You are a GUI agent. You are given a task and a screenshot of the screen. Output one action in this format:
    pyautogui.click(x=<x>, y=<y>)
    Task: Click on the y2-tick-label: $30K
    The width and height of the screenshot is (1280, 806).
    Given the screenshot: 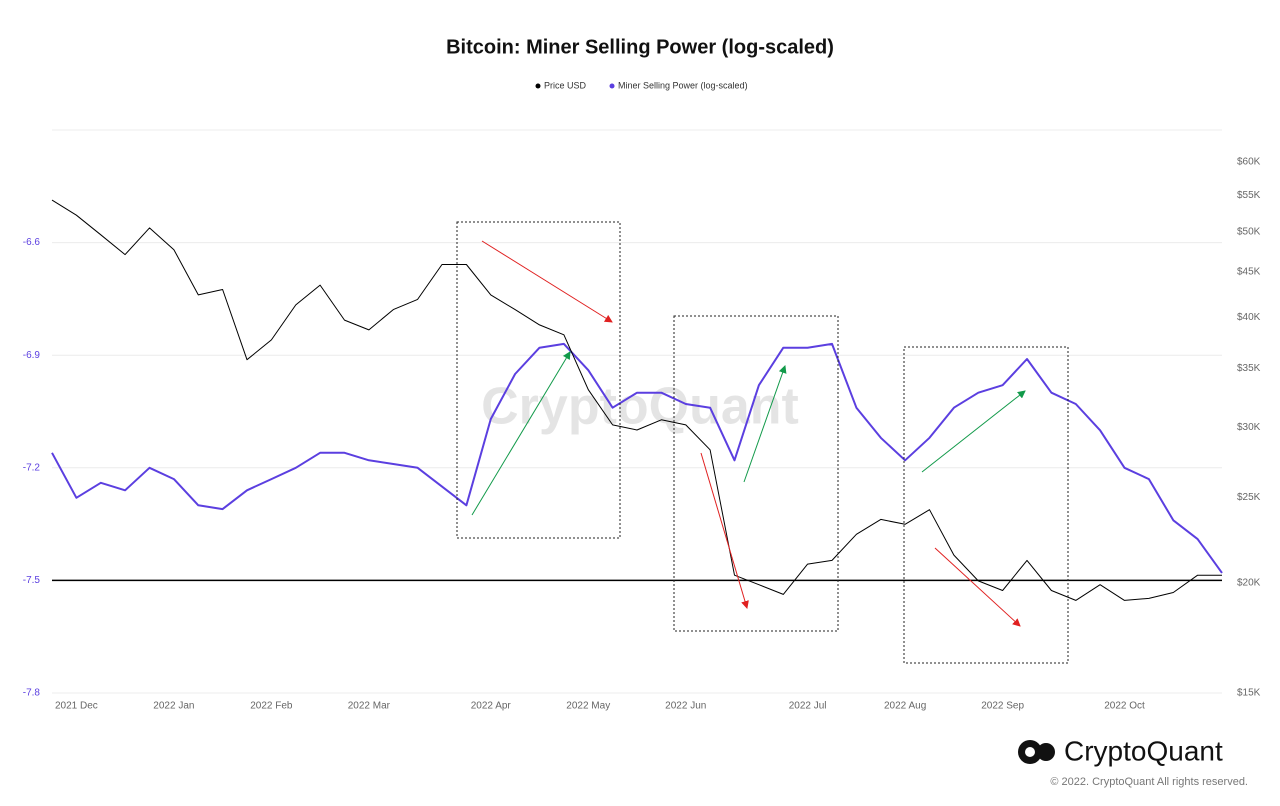 What is the action you would take?
    pyautogui.click(x=1249, y=427)
    